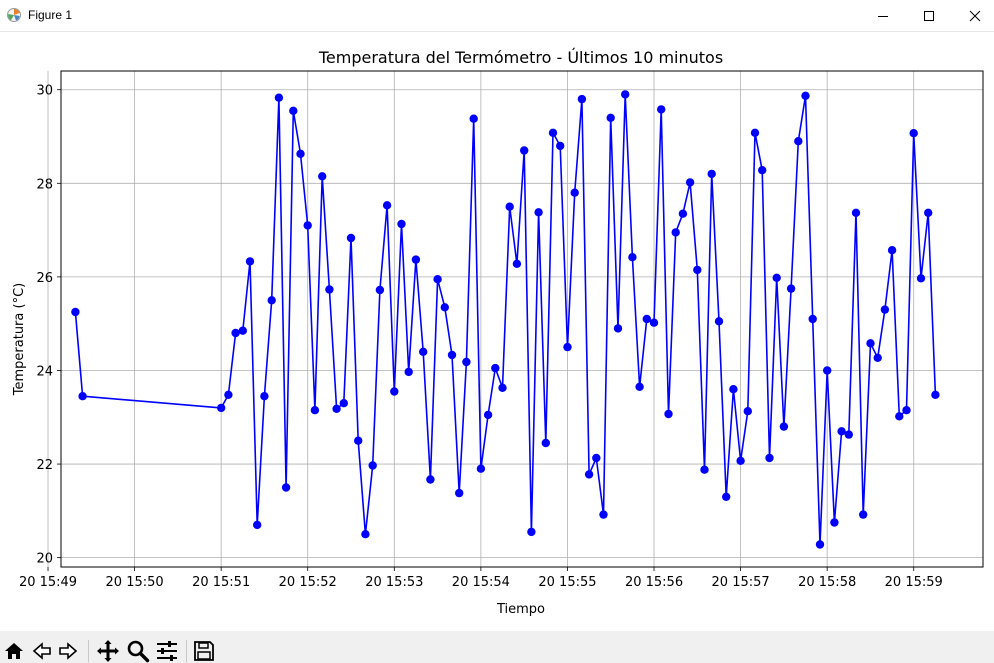 Image resolution: width=994 pixels, height=663 pixels. Describe the element at coordinates (741, 582) in the screenshot. I see `x-tick-label: 20 15:57` at that location.